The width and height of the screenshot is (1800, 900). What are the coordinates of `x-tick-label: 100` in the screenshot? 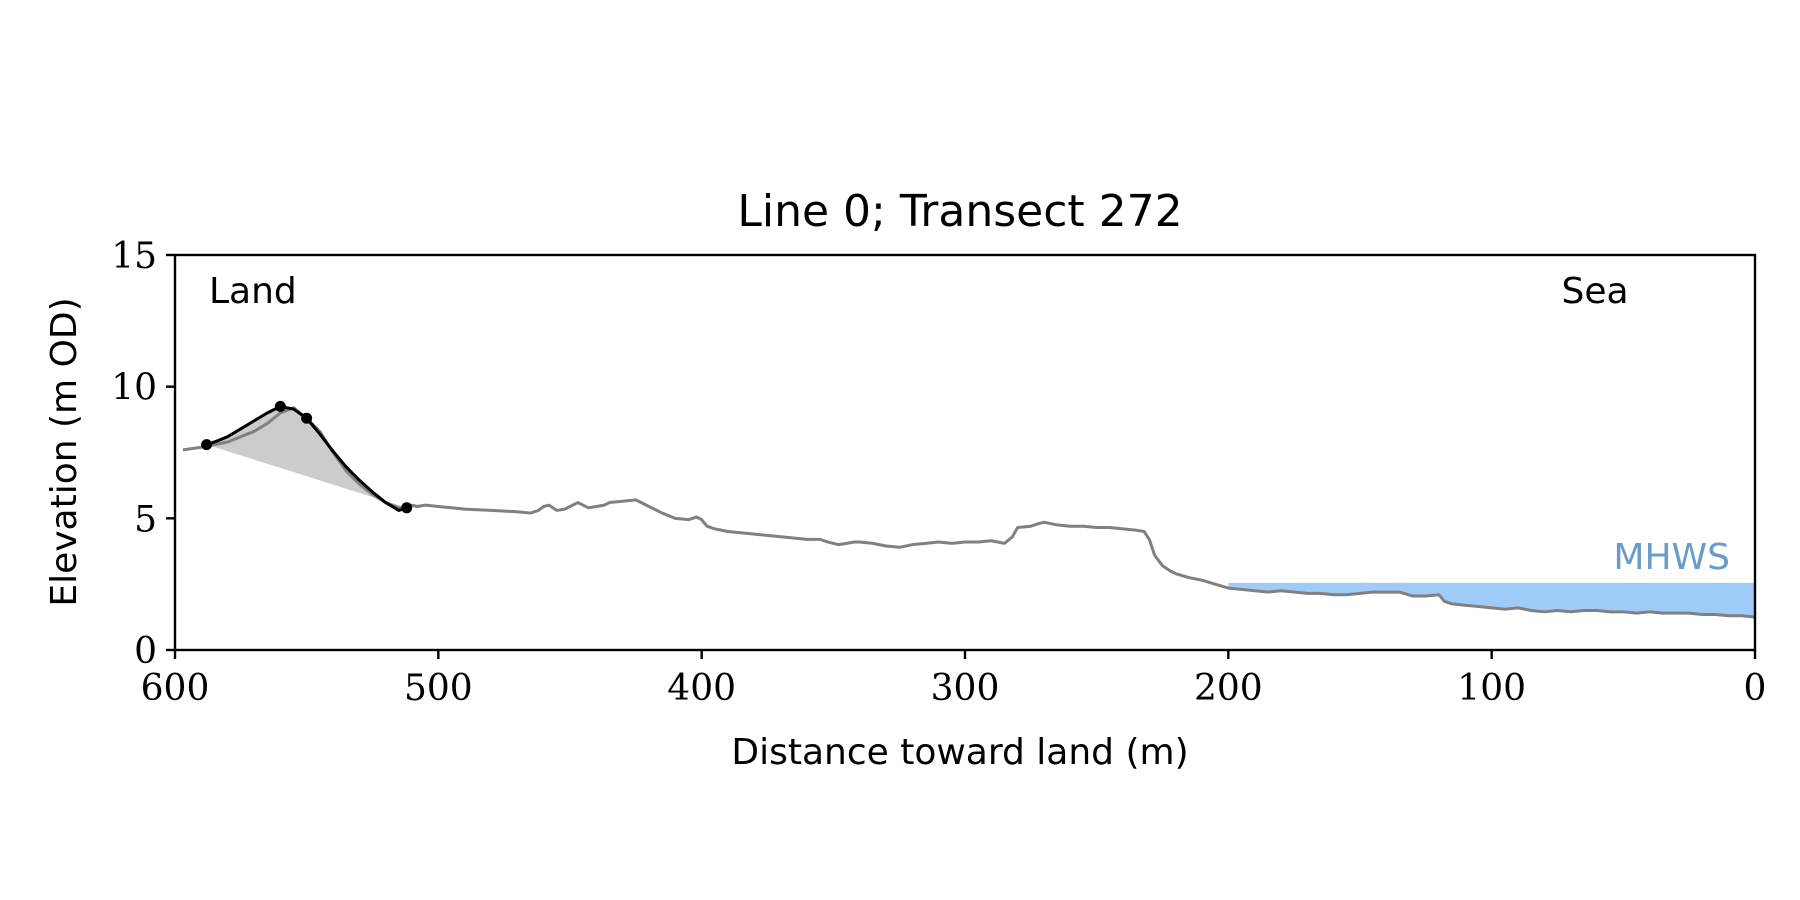 It's located at (1491, 688).